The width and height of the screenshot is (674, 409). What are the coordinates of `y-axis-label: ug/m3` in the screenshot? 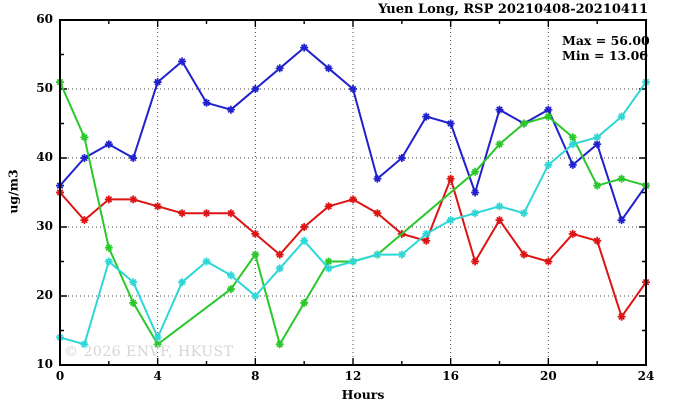 It's located at (13, 191).